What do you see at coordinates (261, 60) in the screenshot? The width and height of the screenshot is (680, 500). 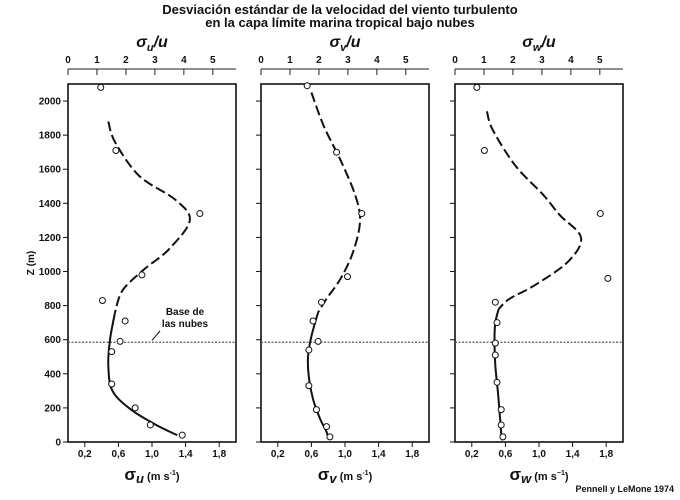 I see `panel-2-top-tick-label-0: 0` at bounding box center [261, 60].